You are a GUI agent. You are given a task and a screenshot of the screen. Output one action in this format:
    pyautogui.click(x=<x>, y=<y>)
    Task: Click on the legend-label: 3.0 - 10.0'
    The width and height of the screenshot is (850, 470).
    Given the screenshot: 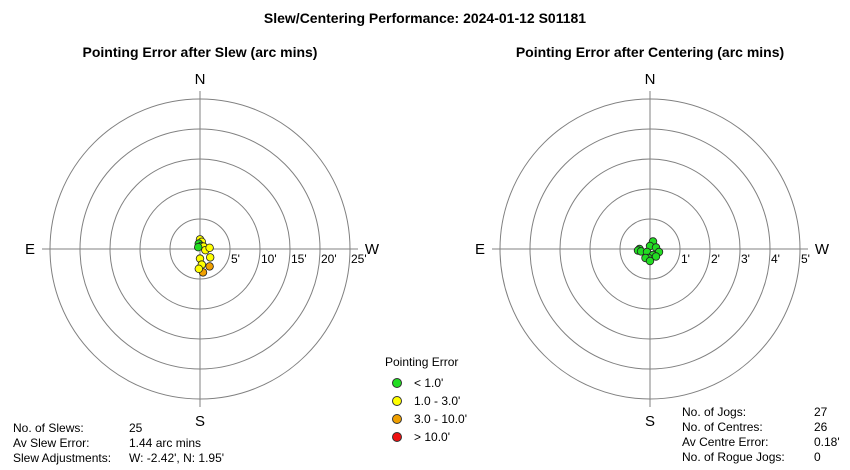 What is the action you would take?
    pyautogui.click(x=440, y=419)
    